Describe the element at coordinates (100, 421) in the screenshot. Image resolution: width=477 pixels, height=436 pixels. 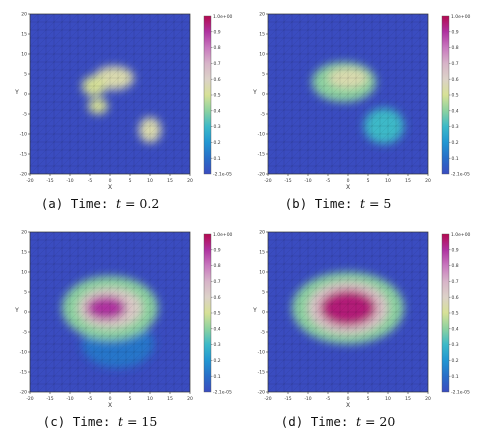
I see `caption-c: (c) Time: t = 15` at that location.